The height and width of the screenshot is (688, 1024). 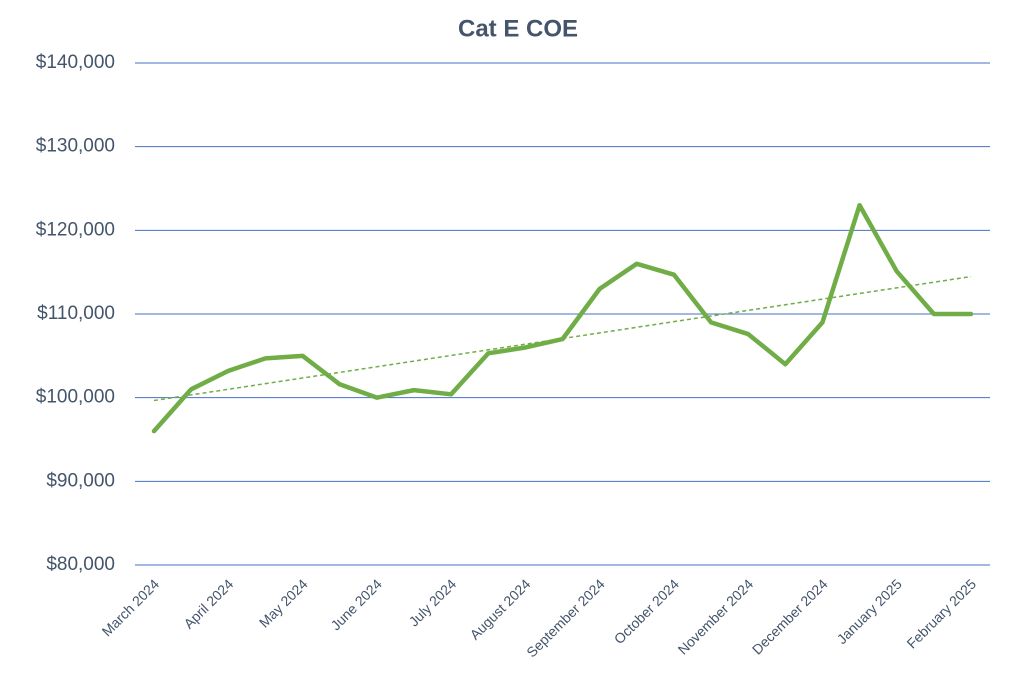 What do you see at coordinates (75, 62) in the screenshot?
I see `y-tick-label: $140,000` at bounding box center [75, 62].